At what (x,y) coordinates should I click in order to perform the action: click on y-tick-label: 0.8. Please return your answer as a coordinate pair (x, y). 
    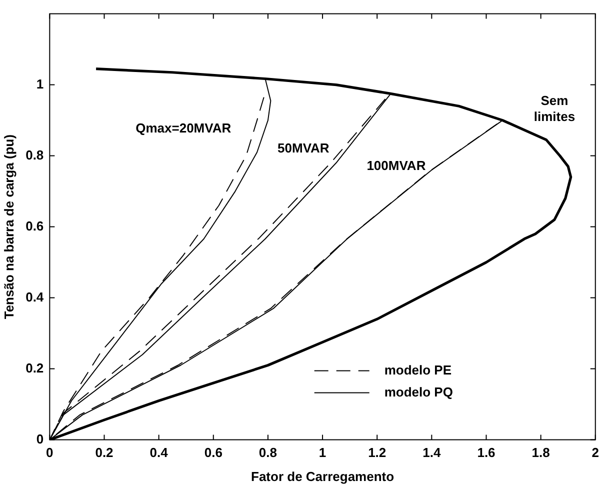
    Looking at the image, I should click on (35, 154).